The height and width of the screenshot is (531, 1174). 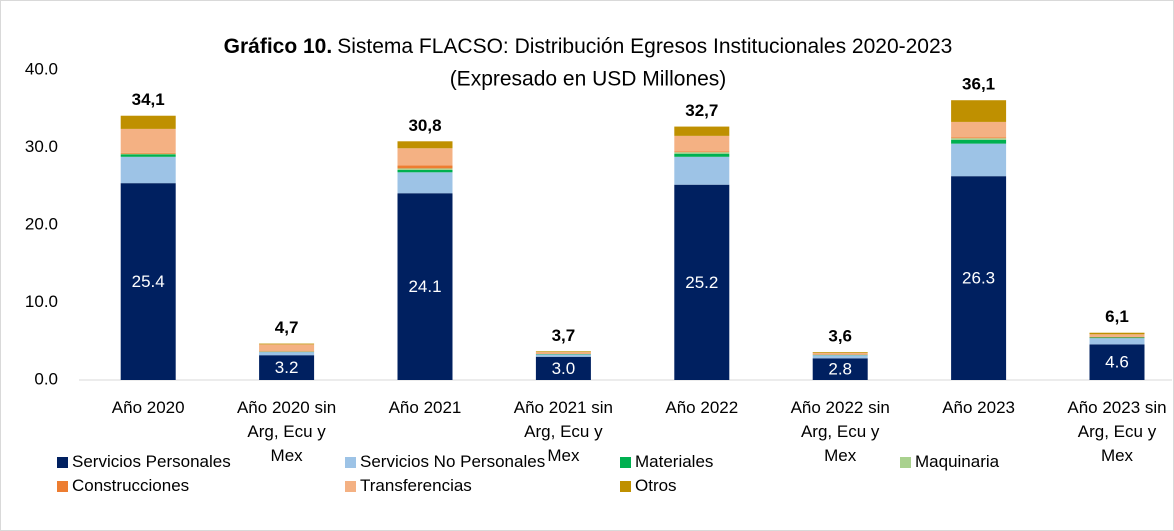 I want to click on x-tick-label: Año 2021, so click(x=425, y=407).